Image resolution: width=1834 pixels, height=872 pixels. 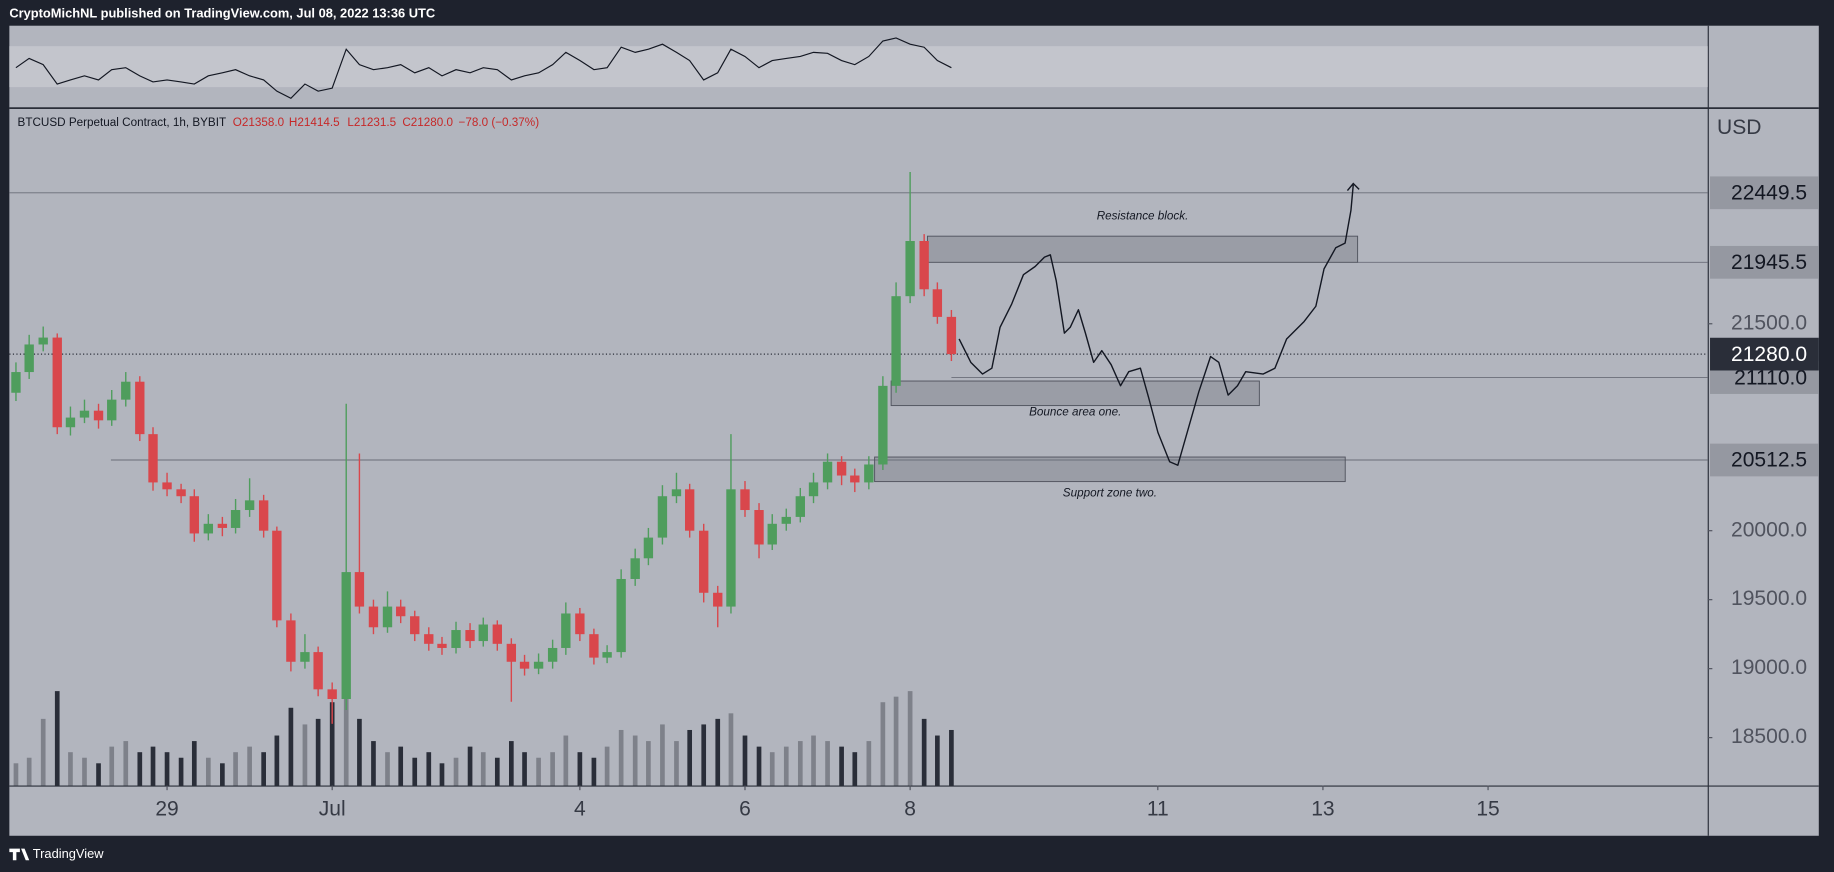 What do you see at coordinates (483, 68) in the screenshot?
I see `indicator-line` at bounding box center [483, 68].